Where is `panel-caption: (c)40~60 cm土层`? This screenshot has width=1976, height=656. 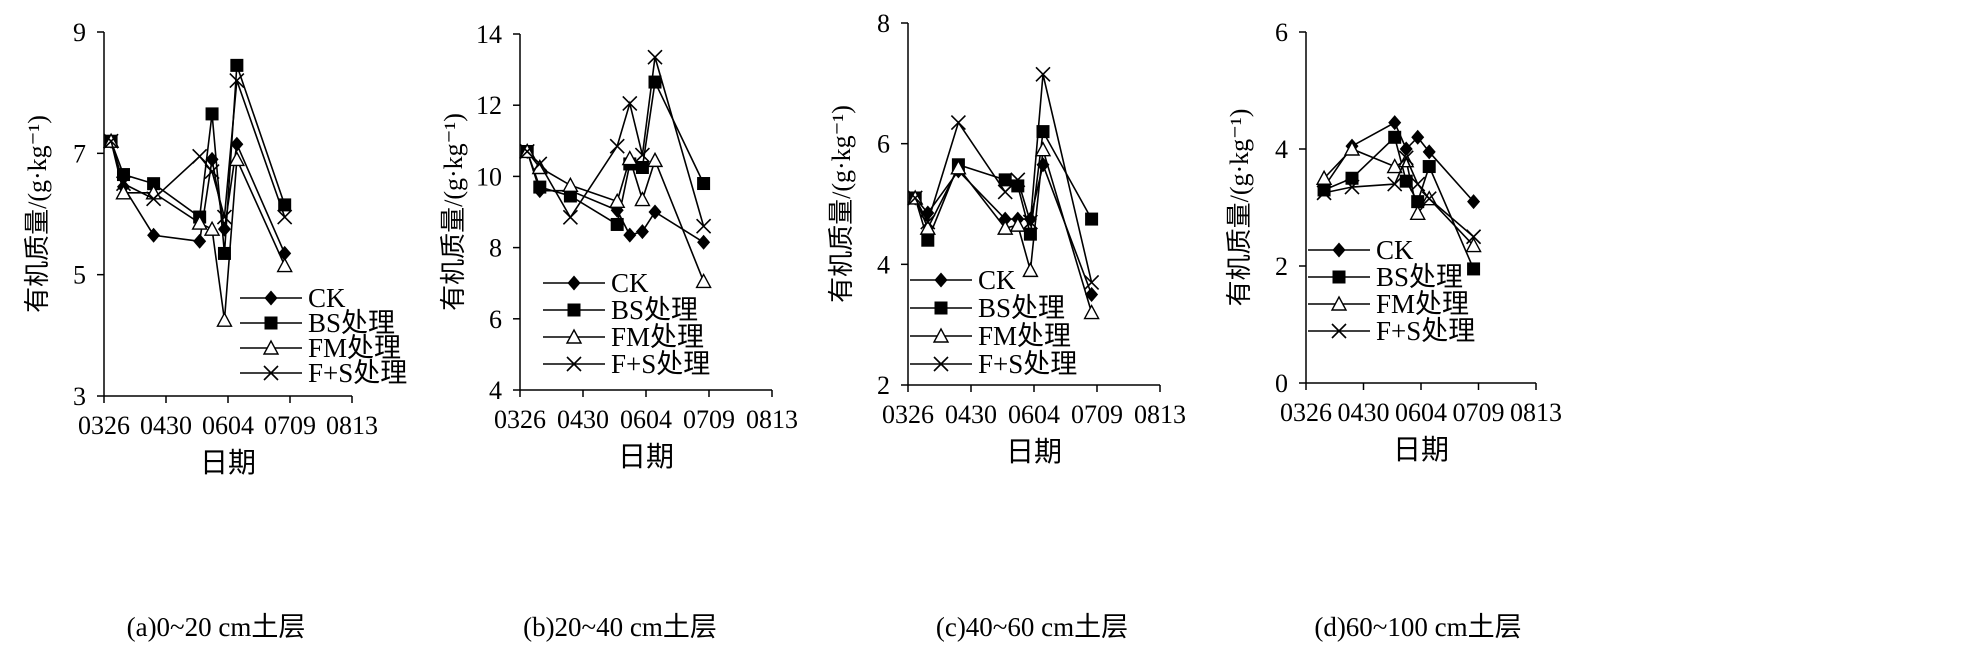 panel-caption: (c)40~60 cm土层 is located at coordinates (1032, 627).